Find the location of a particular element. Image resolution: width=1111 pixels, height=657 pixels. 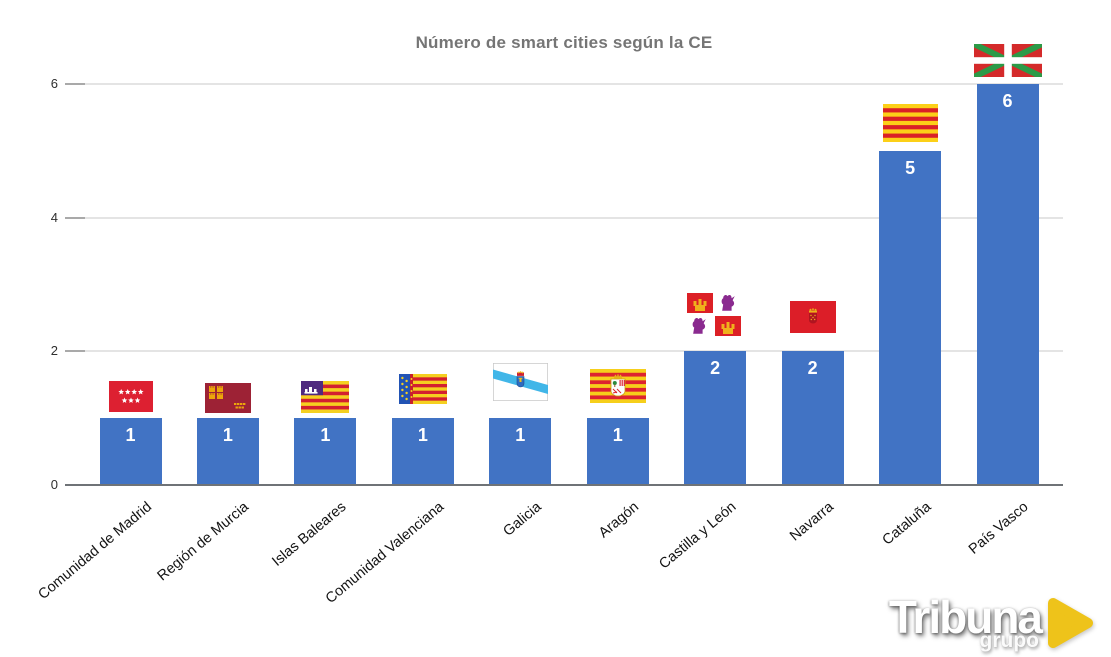

bar-value-label: 5 is located at coordinates (910, 167).